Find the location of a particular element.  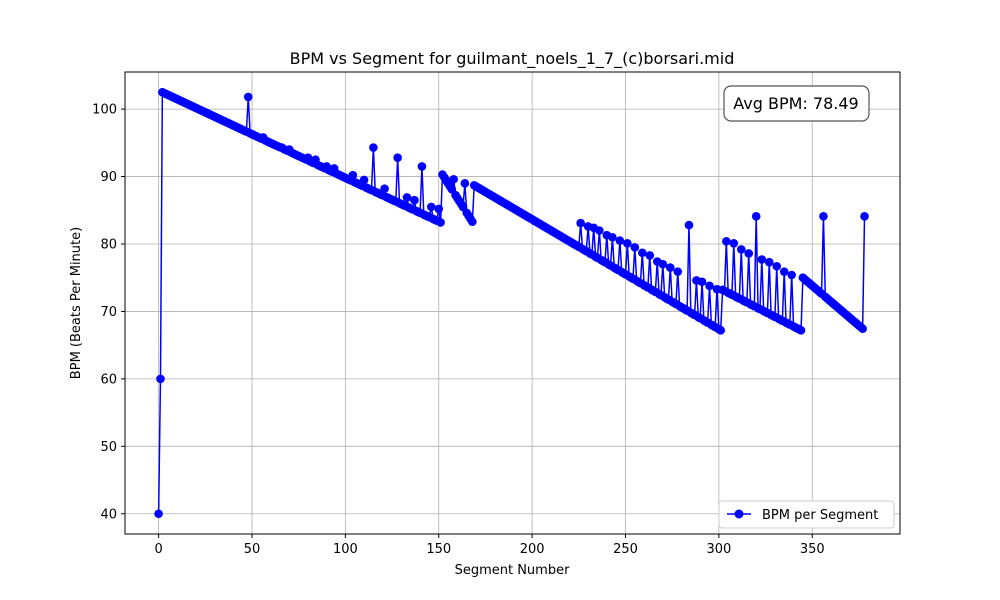

legend-label: BPM per Segment is located at coordinates (820, 515).